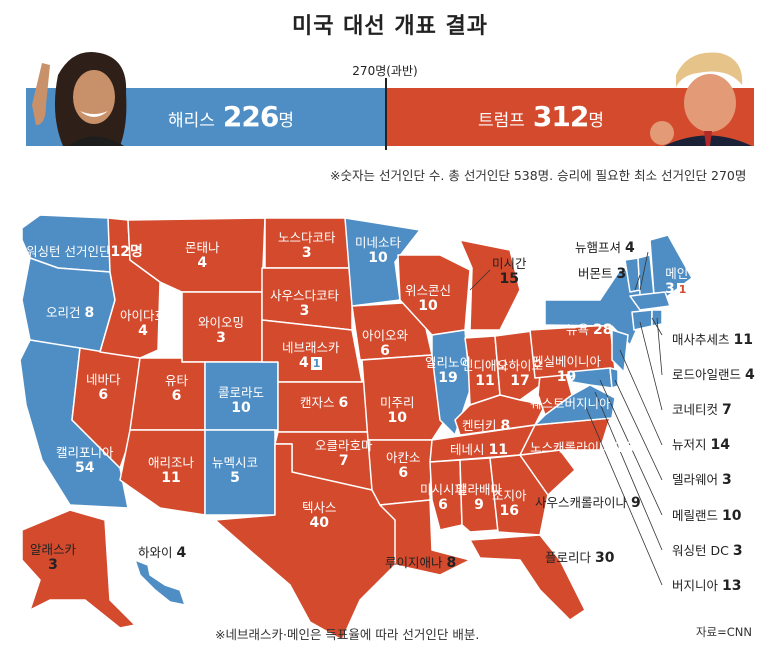 Image resolution: width=780 pixels, height=661 pixels. I want to click on state-la, so click(425, 537).